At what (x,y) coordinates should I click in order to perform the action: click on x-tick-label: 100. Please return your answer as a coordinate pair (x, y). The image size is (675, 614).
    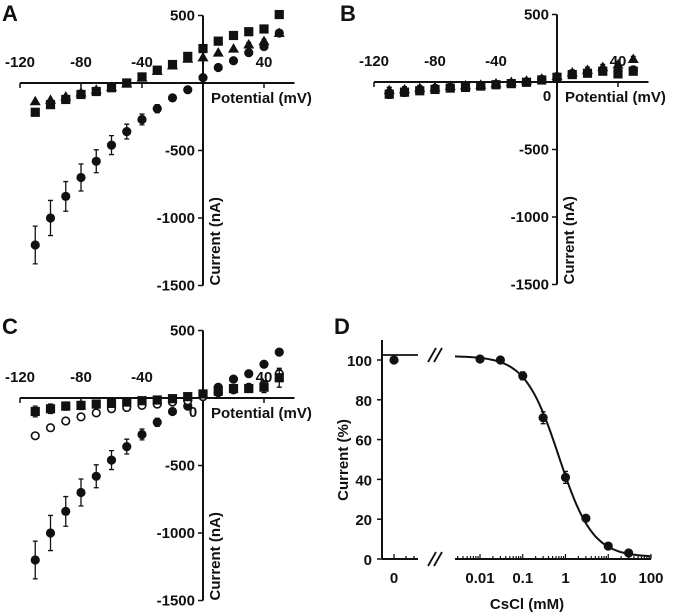
    Looking at the image, I should click on (650, 578).